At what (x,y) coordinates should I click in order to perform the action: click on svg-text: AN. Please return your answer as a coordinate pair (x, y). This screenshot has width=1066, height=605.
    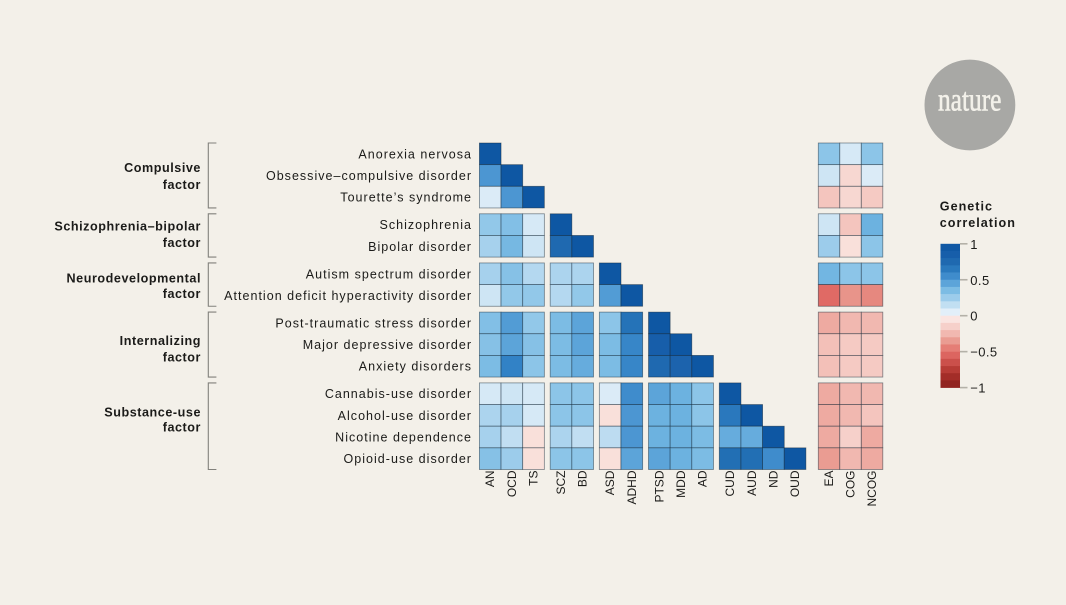
    Looking at the image, I should click on (490, 479).